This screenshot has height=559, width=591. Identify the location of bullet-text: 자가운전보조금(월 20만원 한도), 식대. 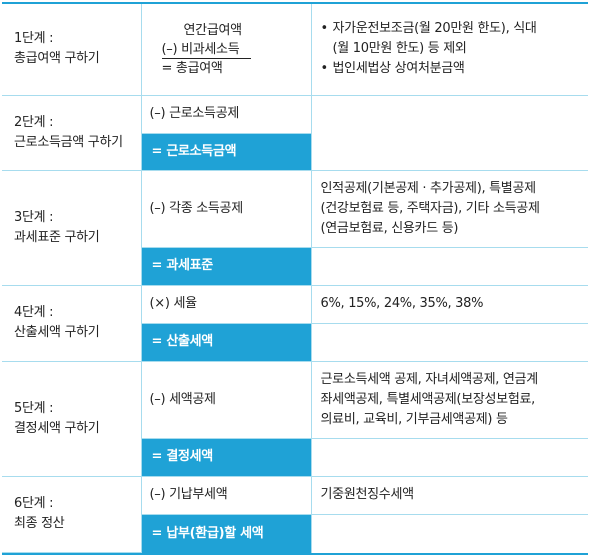
(434, 29).